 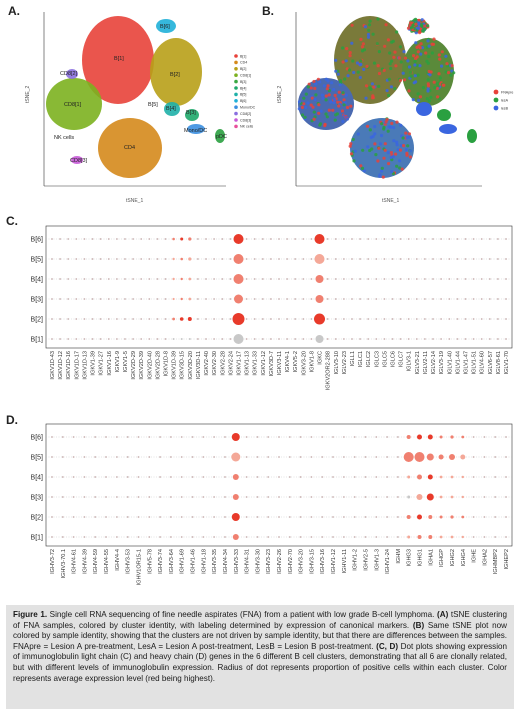 What do you see at coordinates (243, 82) in the screenshot?
I see `legend-label: B[3]` at bounding box center [243, 82].